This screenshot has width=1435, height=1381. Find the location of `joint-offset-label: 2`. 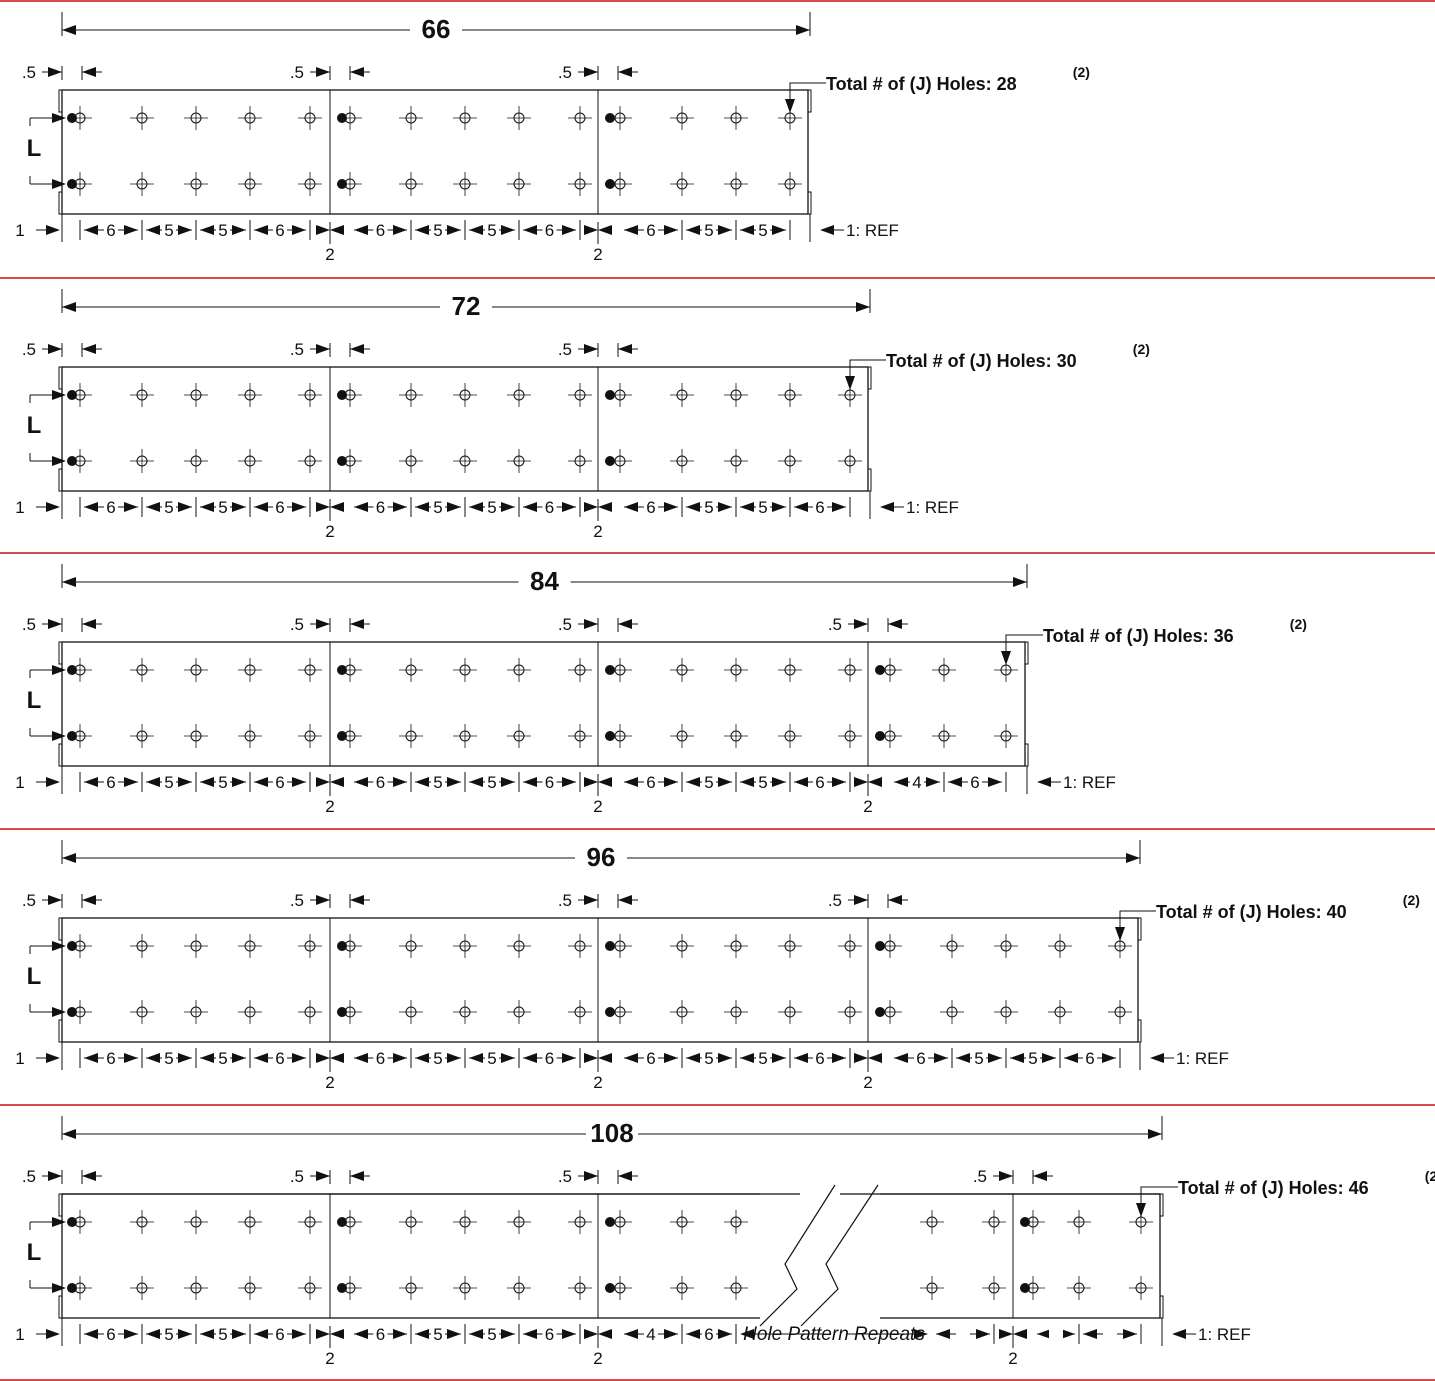

joint-offset-label: 2 is located at coordinates (867, 1082).